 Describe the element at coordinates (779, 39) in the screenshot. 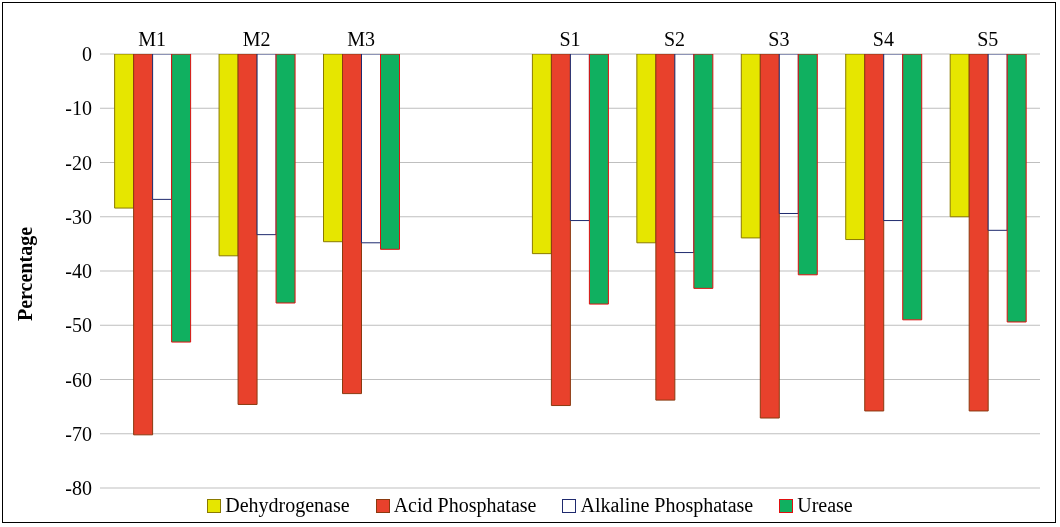

I see `x-tick-label: S3` at that location.